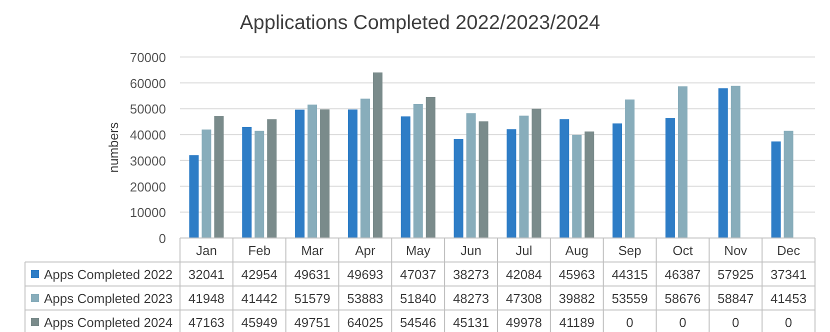 The height and width of the screenshot is (332, 830). Describe the element at coordinates (365, 298) in the screenshot. I see `data-label: 53883` at that location.